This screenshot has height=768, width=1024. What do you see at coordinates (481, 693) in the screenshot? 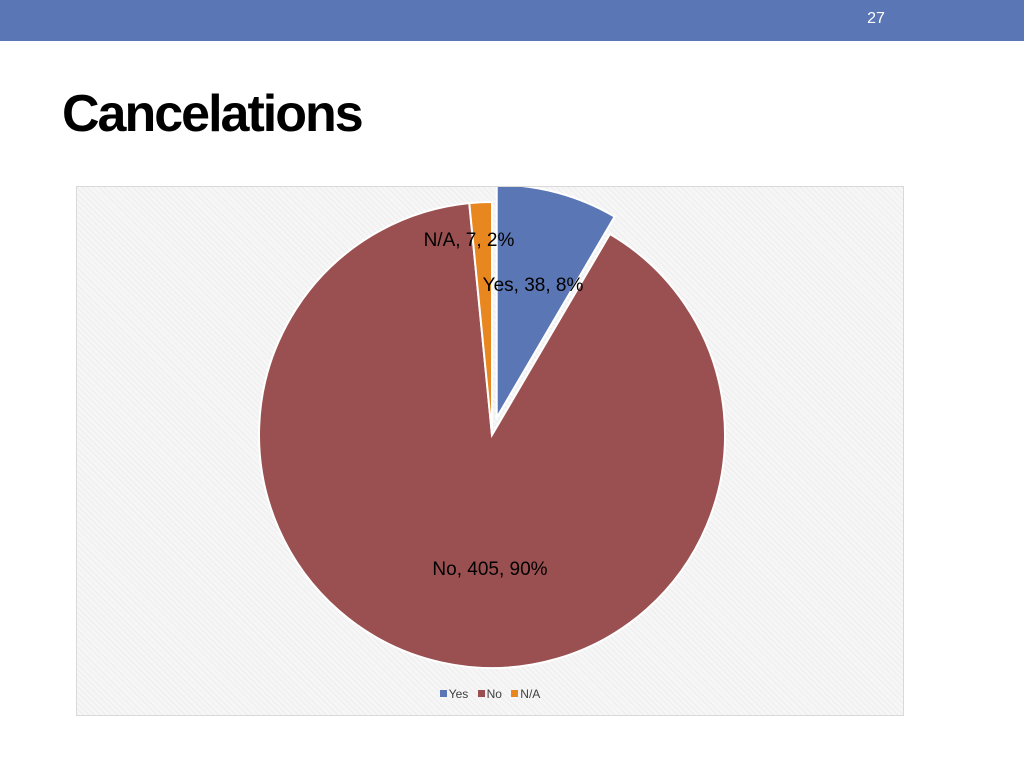
I see `legend-swatch-no` at bounding box center [481, 693].